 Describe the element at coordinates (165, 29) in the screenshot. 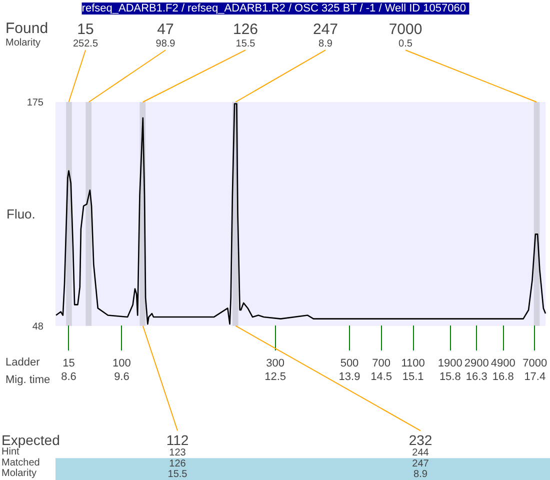

I see `annotation: 47` at that location.